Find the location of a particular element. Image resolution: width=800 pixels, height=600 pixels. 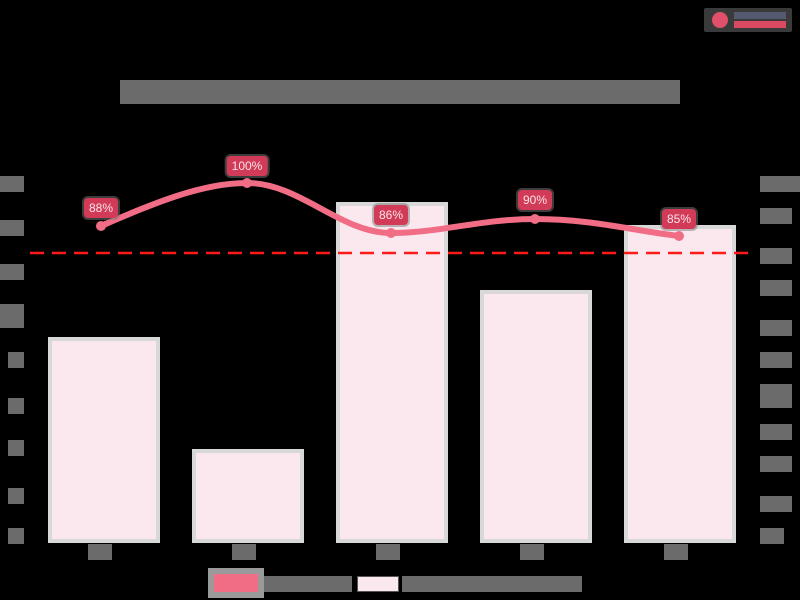

chart-title is located at coordinates (400, 92).